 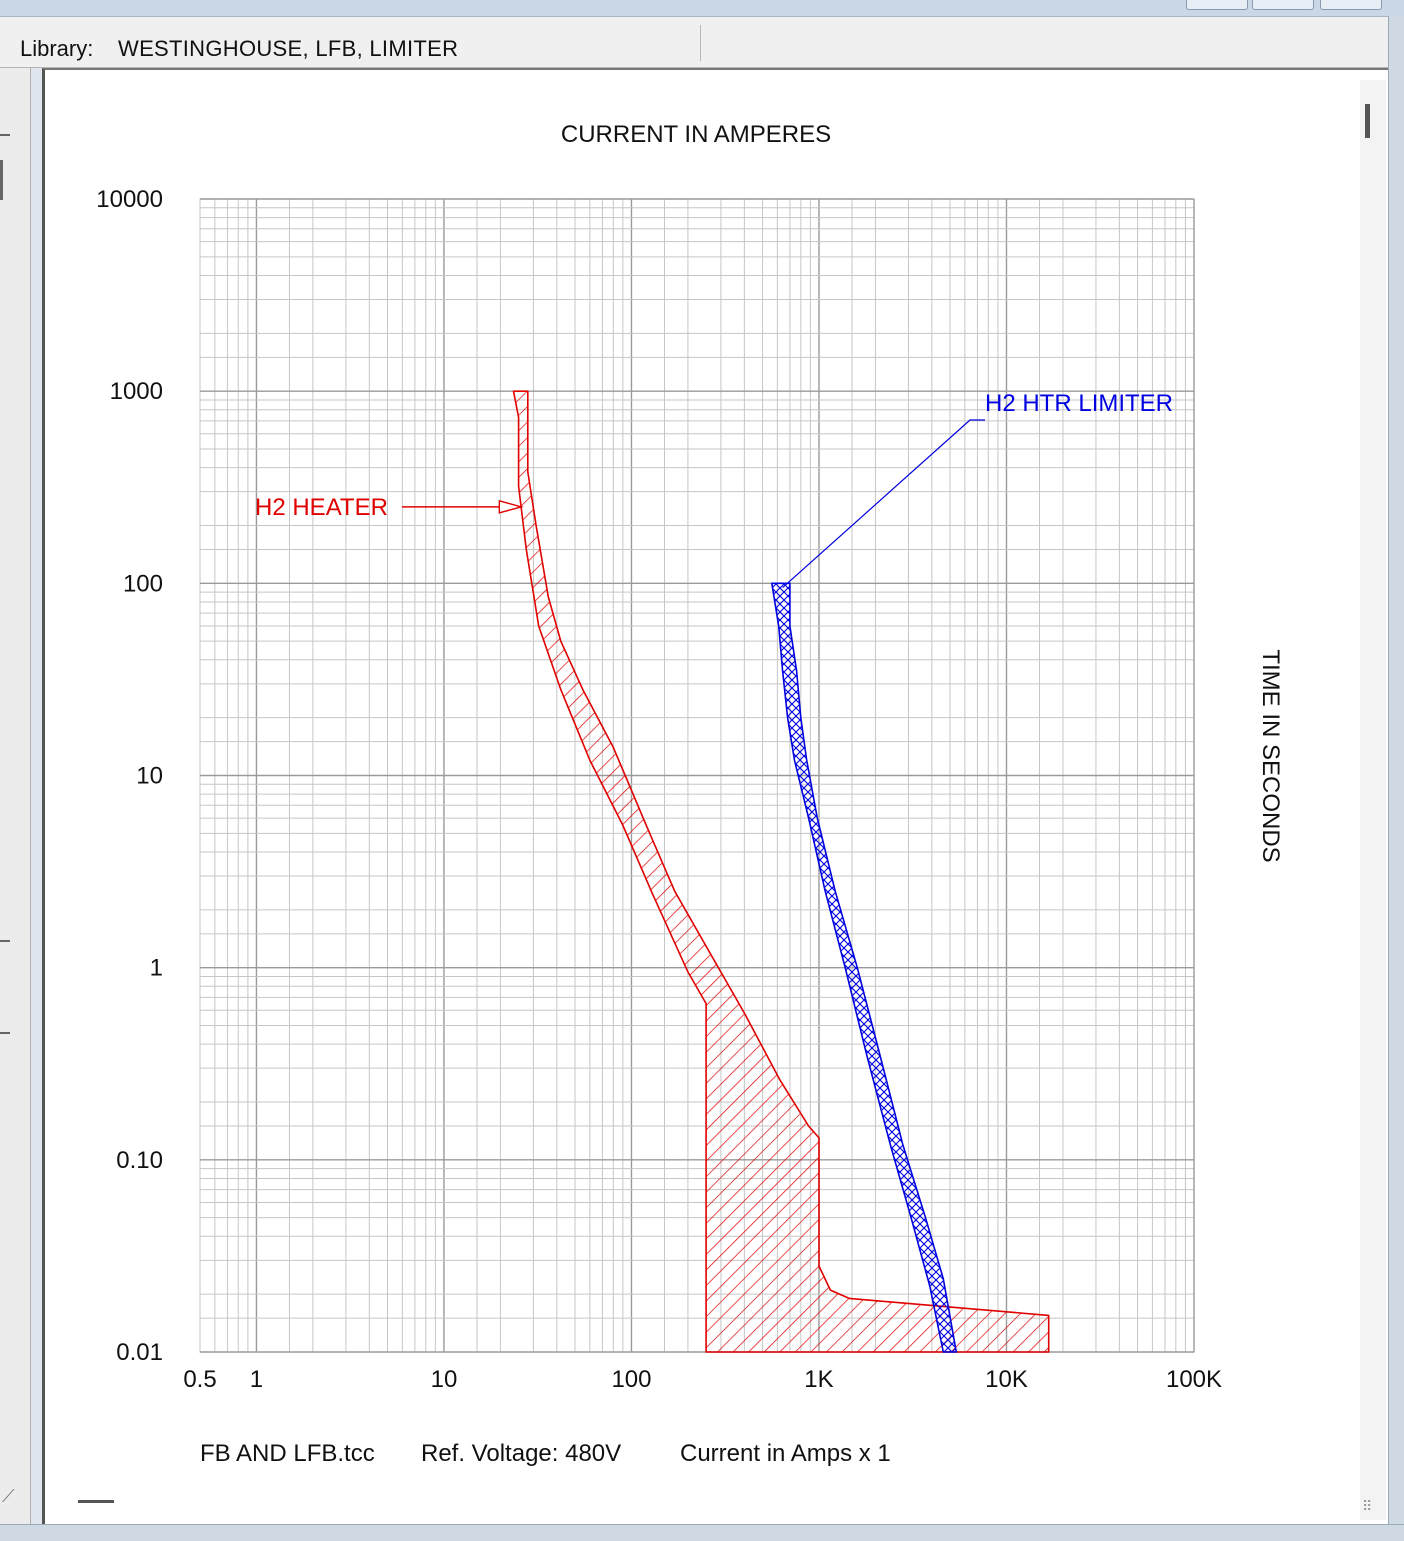 What do you see at coordinates (288, 48) in the screenshot?
I see `library-value: WESTINGHOUSE, LFB, LIMITER` at bounding box center [288, 48].